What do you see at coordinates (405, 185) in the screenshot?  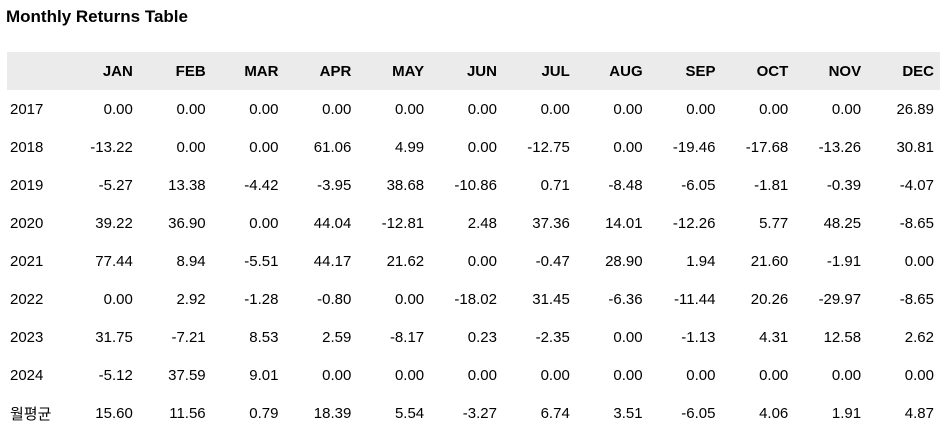 I see `return-value: 38.68` at bounding box center [405, 185].